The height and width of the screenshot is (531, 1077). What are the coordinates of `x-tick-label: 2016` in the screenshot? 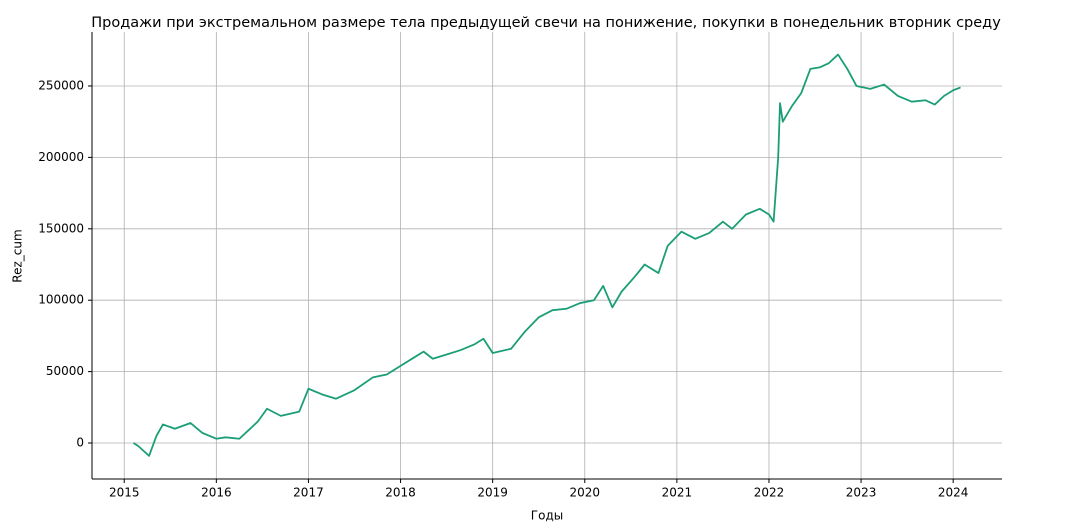 It's located at (216, 493).